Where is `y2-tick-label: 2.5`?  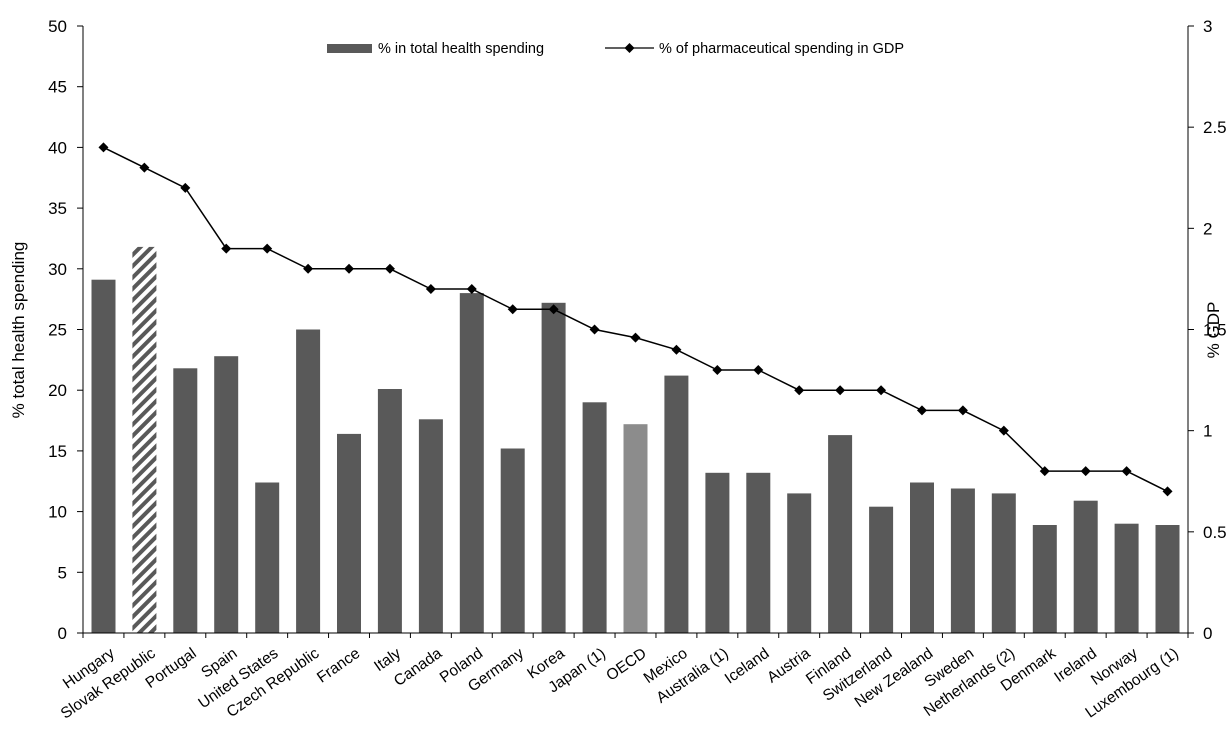 y2-tick-label: 2.5 is located at coordinates (1215, 127).